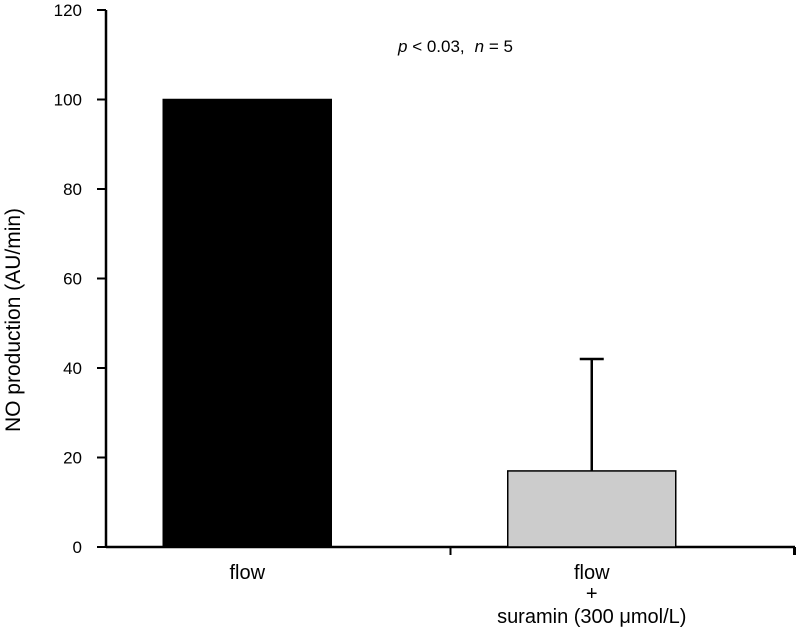  I want to click on p-symbol: p, so click(402, 46).